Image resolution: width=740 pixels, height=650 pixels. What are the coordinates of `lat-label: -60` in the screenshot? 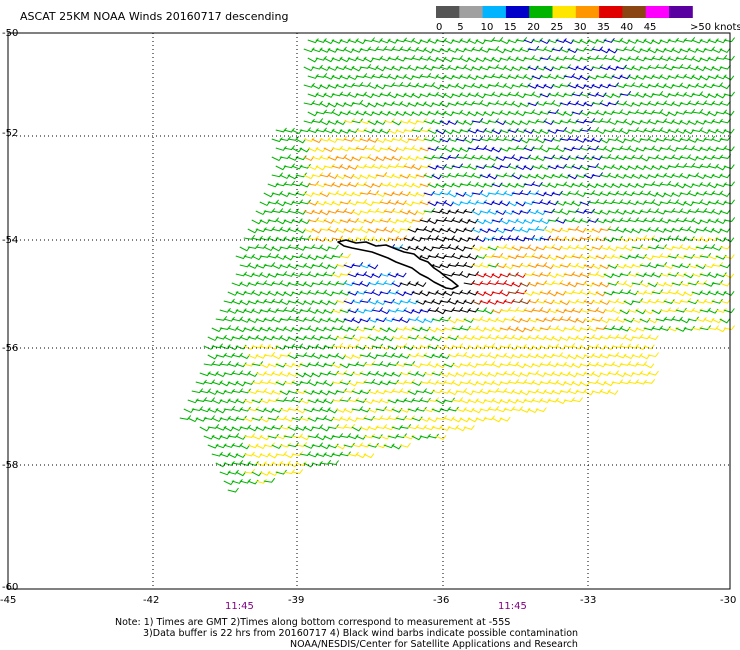 It's located at (10, 587).